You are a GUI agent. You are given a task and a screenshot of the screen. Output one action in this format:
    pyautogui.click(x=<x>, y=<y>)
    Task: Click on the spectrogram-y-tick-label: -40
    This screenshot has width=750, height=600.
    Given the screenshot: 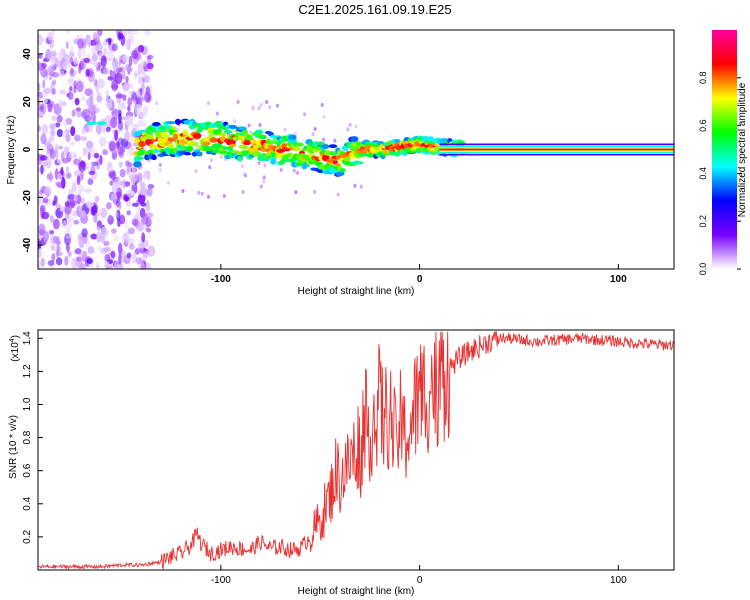 What is the action you would take?
    pyautogui.click(x=27, y=244)
    